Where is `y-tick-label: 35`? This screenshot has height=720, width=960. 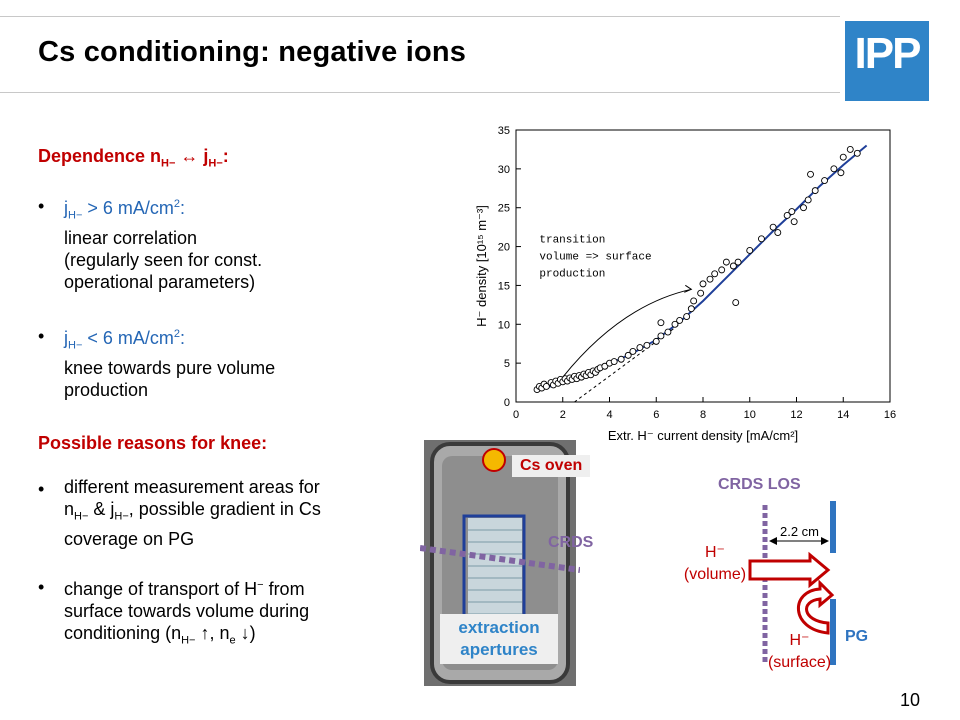
y-tick-label: 35 is located at coordinates (504, 131).